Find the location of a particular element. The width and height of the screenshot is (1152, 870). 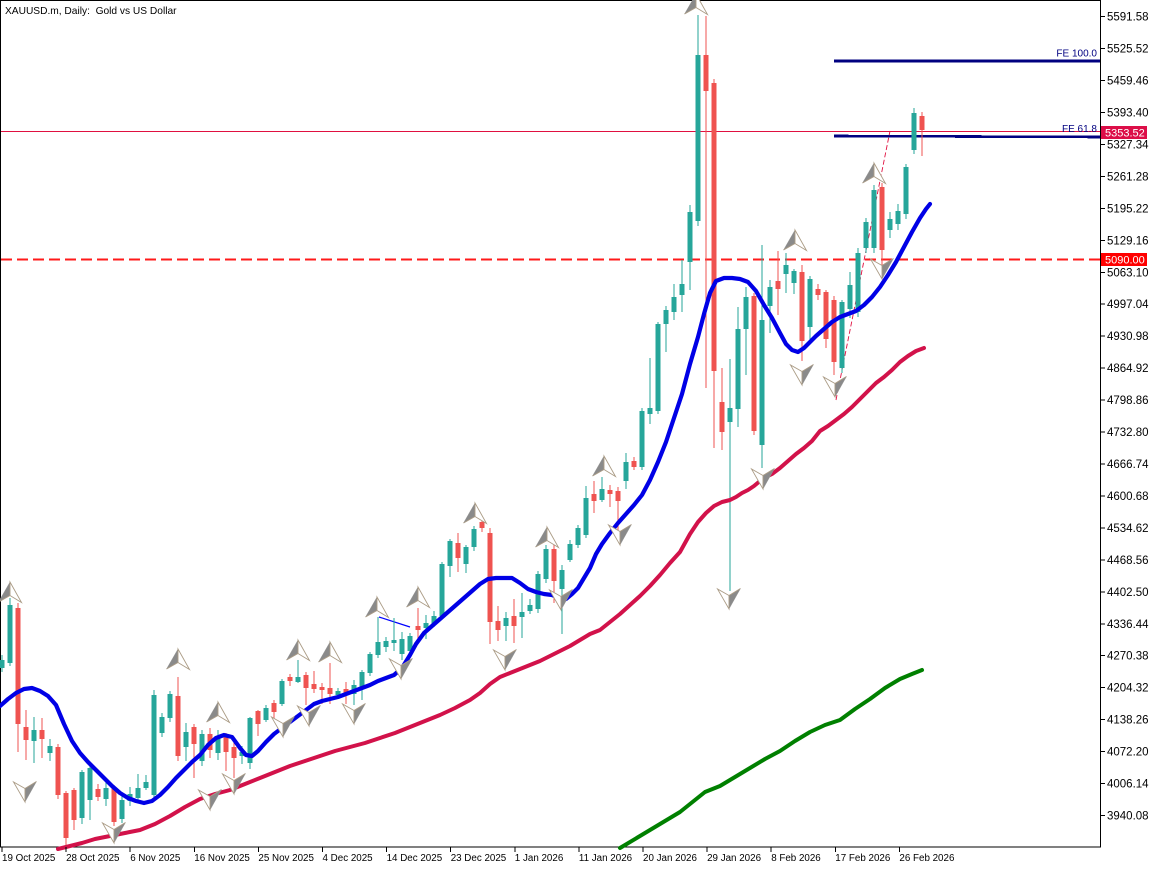

svg-text: 4732.80 is located at coordinates (1128, 433).